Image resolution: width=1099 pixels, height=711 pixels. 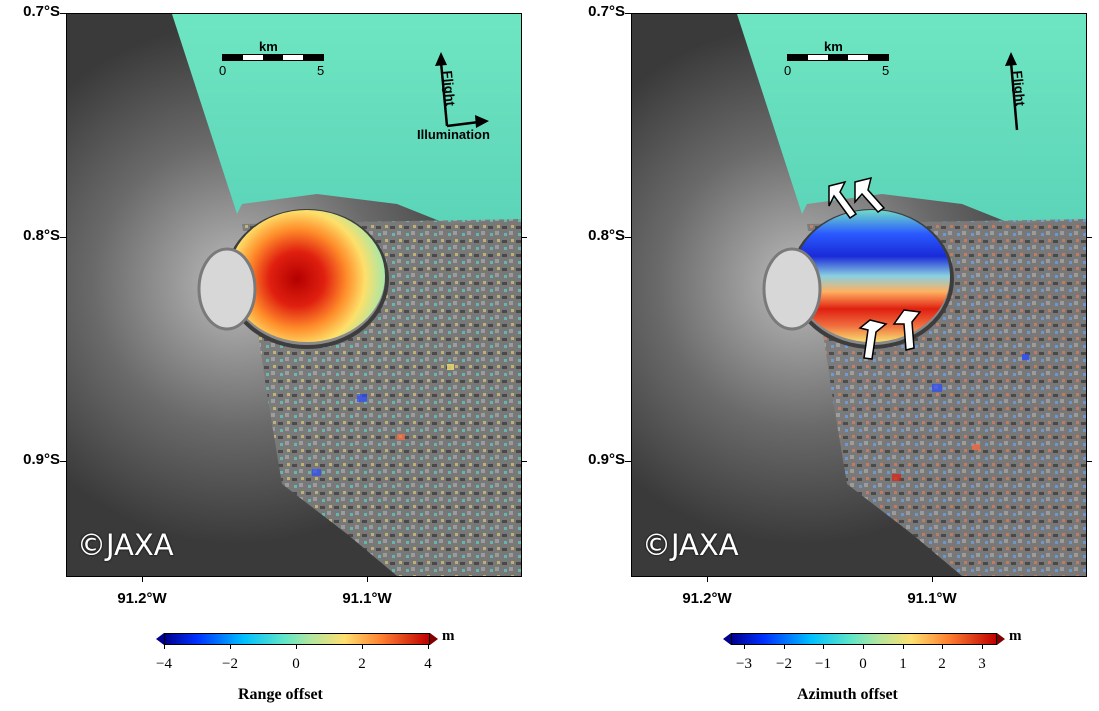 I want to click on azimuth-colorbar: m −3 −2 −1 0 1 2 3 Azimuth offset, so click(x=883, y=669).